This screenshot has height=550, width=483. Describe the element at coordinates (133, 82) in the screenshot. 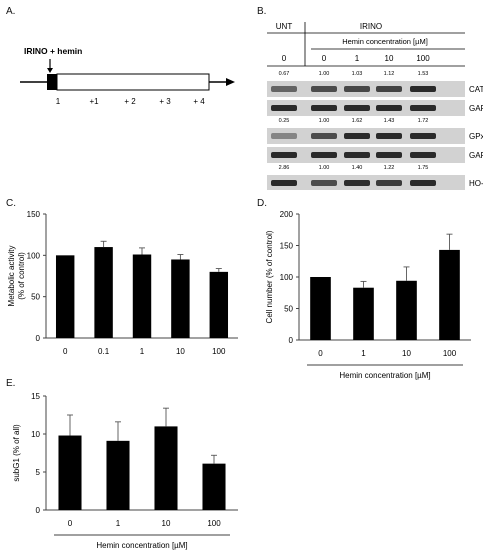

I see `observation-period-box` at that location.